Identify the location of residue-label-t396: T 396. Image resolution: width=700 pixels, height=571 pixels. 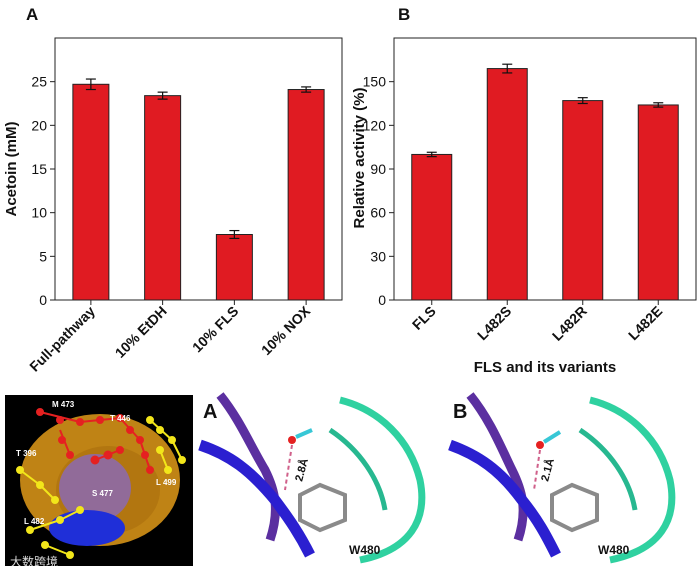
(26, 453).